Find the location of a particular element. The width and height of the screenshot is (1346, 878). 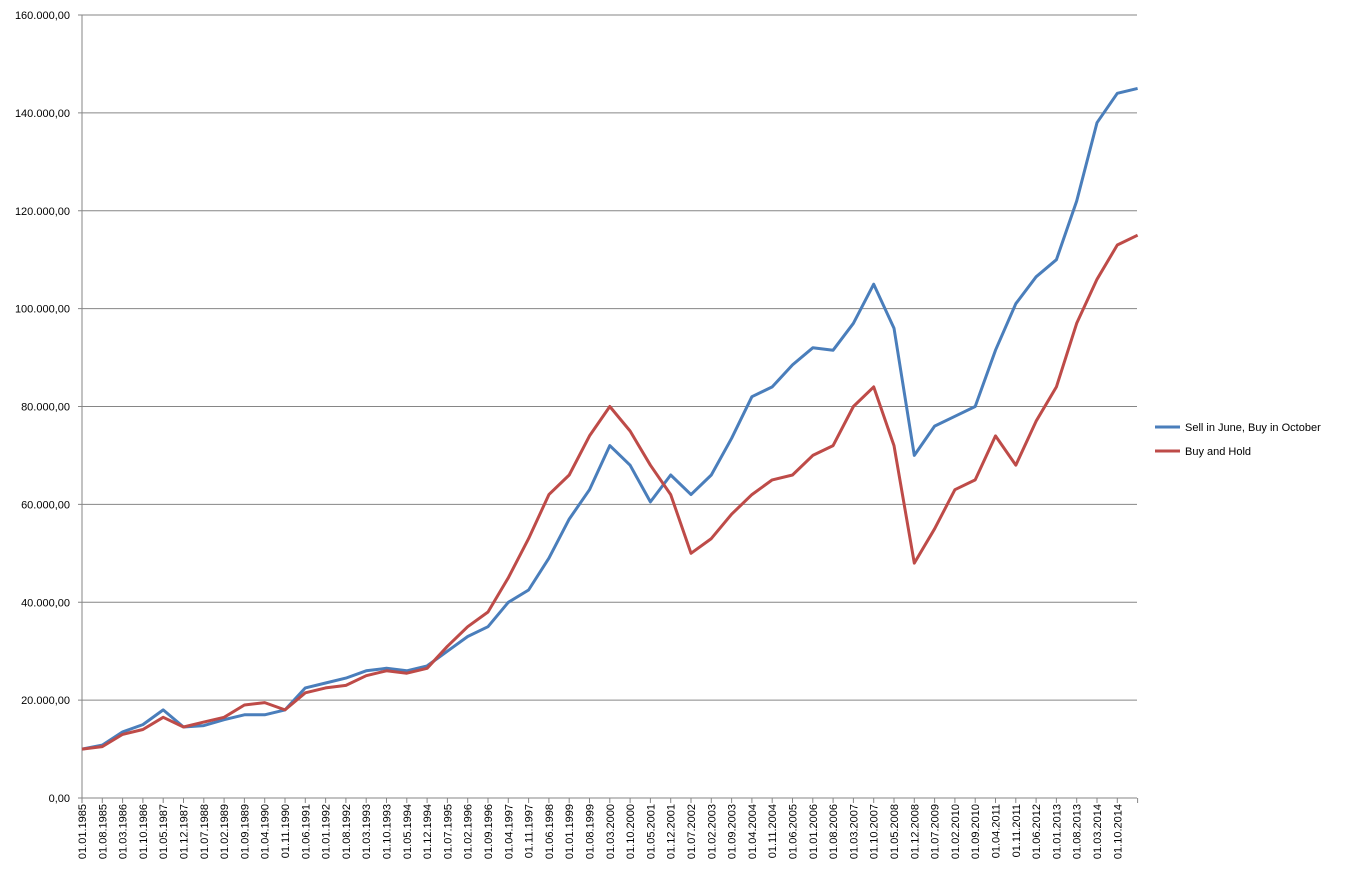

x-tick-label: 01.09.2010 is located at coordinates (976, 831).